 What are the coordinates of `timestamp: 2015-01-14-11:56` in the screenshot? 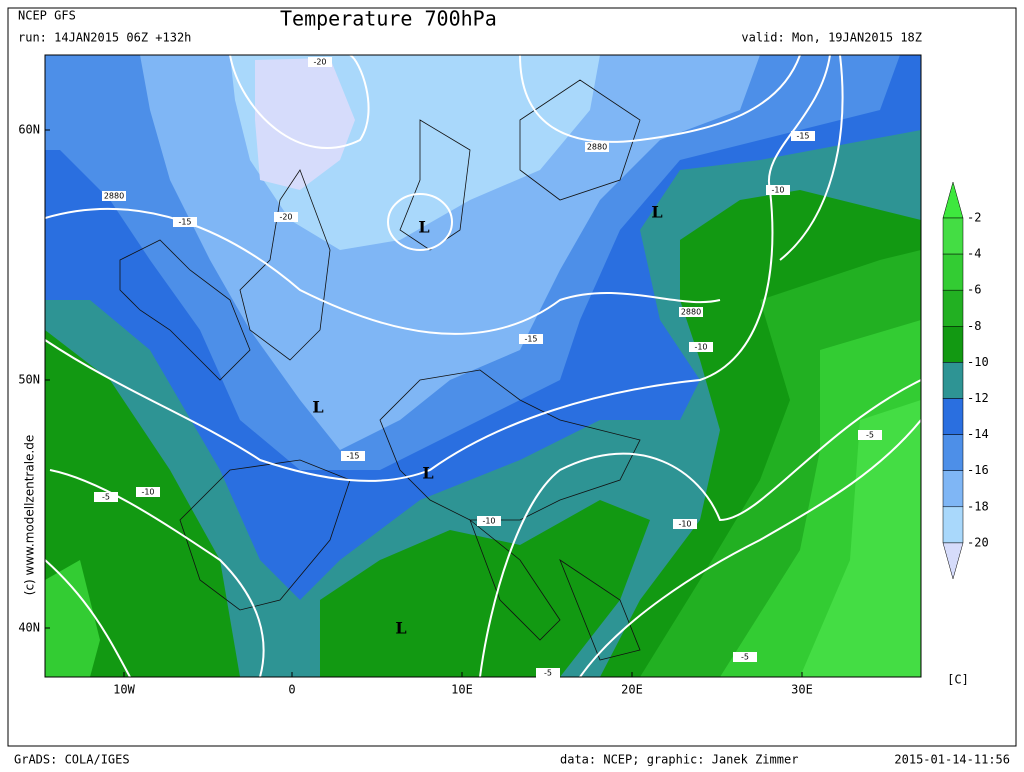 It's located at (952, 760).